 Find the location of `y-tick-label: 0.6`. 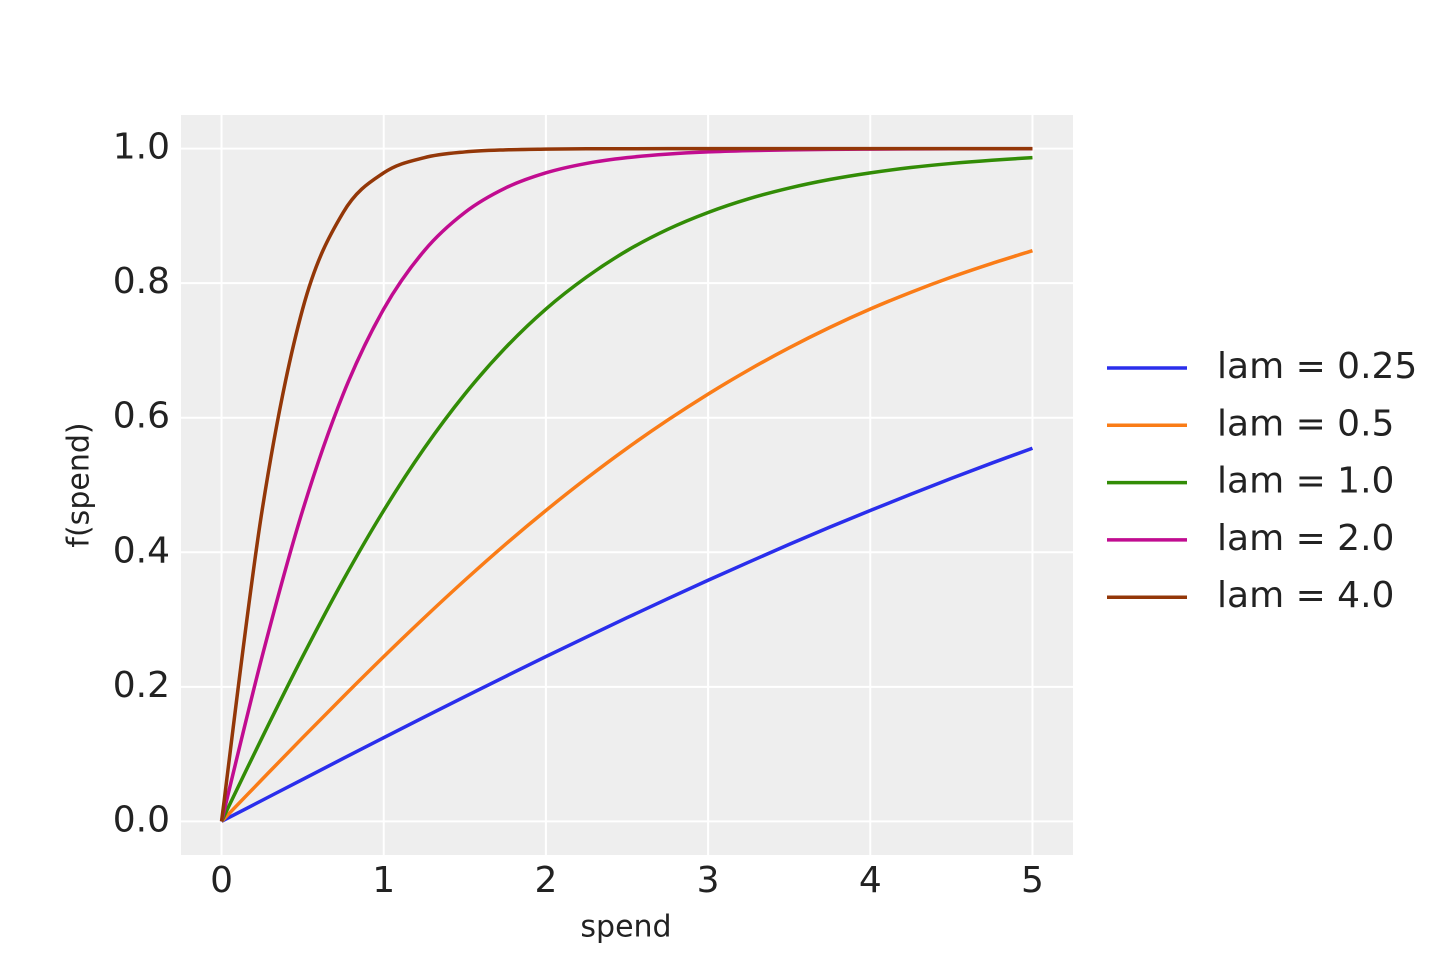

y-tick-label: 0.6 is located at coordinates (141, 416).